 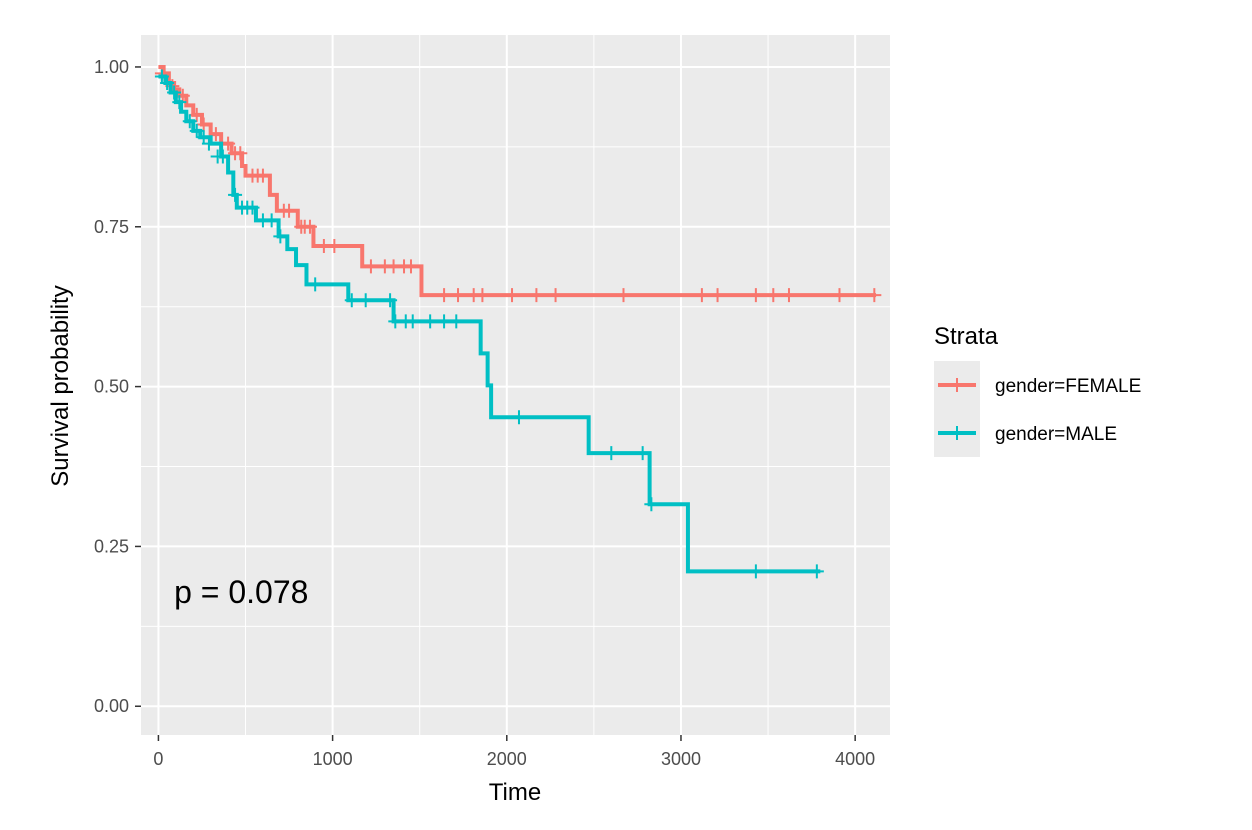 I want to click on y-tick-label: 1.00, so click(x=111, y=67).